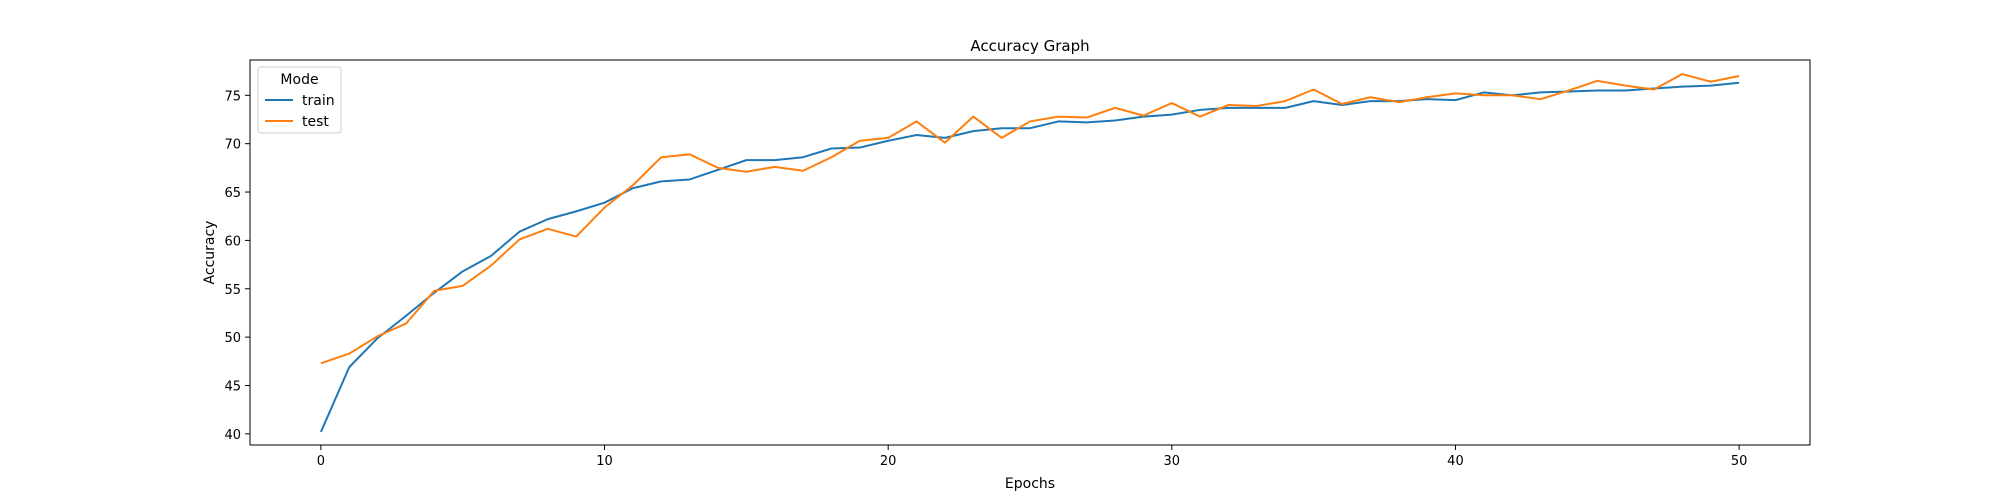 This screenshot has width=2000, height=500. What do you see at coordinates (232, 96) in the screenshot?
I see `y-tick-label-75: 75` at bounding box center [232, 96].